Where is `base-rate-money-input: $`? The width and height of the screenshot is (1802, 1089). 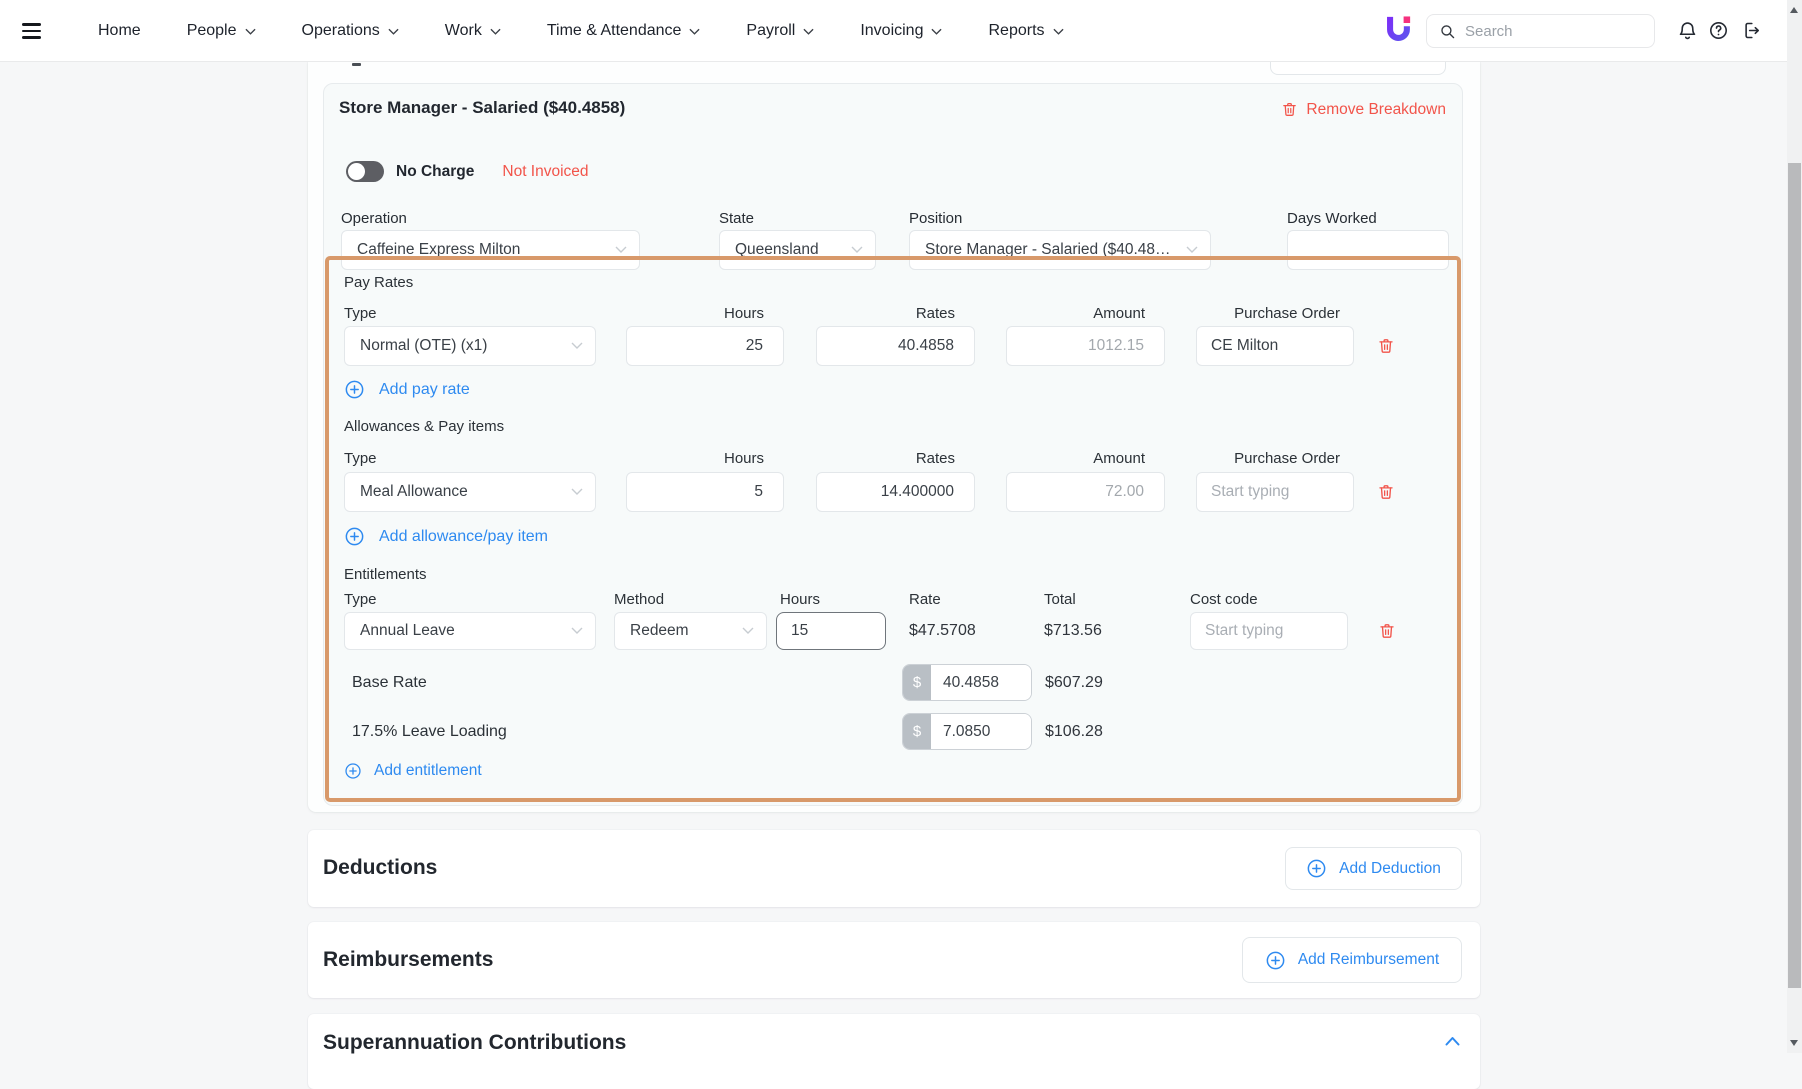 base-rate-money-input: $ is located at coordinates (967, 682).